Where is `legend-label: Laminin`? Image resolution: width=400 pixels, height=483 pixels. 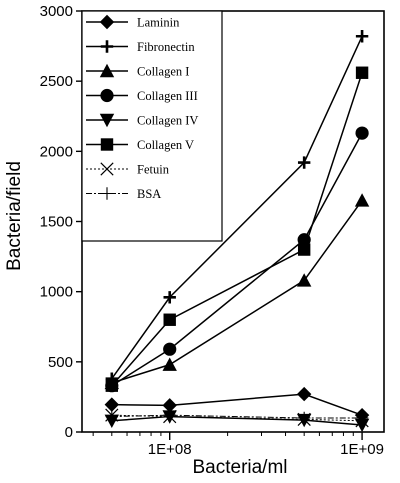
legend-label: Laminin is located at coordinates (158, 23).